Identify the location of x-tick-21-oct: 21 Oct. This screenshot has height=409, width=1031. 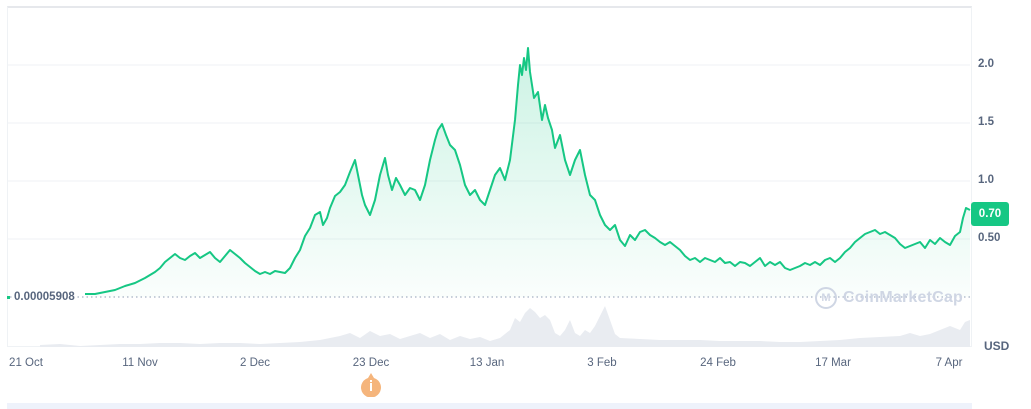
(26, 363).